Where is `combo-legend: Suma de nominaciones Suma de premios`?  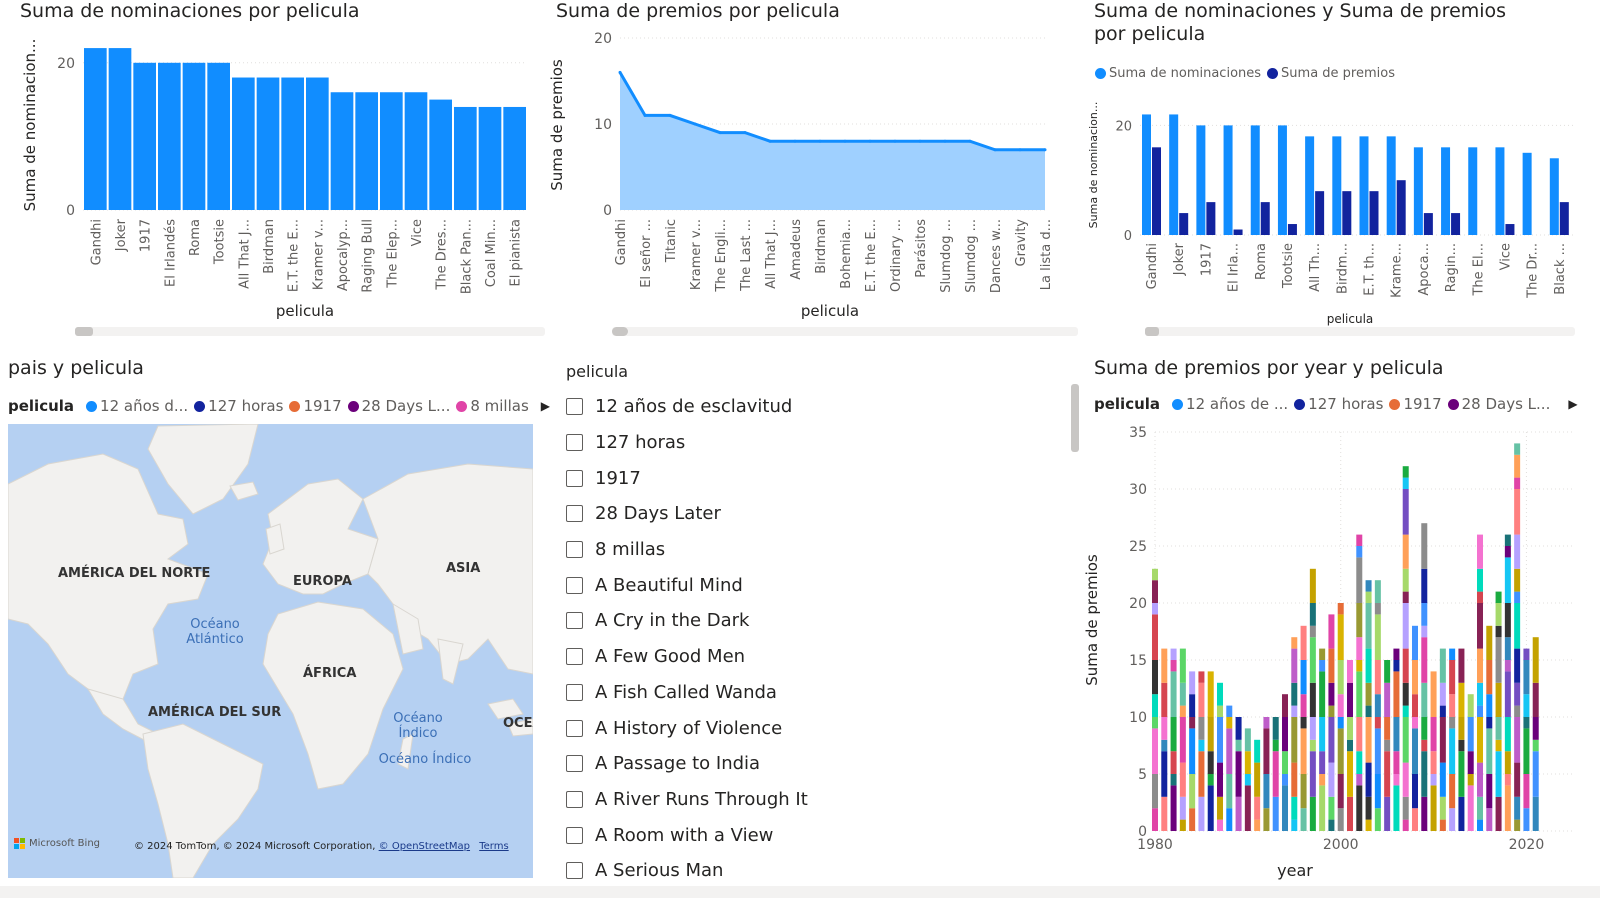 combo-legend: Suma de nominaciones Suma de premios is located at coordinates (1242, 73).